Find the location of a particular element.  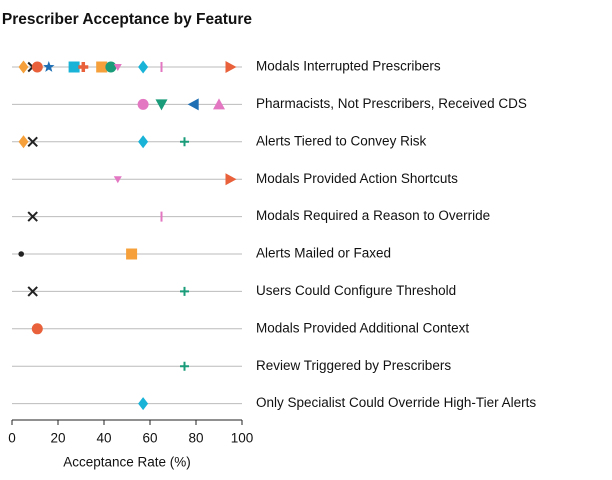

x-tick-label: 60 is located at coordinates (149, 438).